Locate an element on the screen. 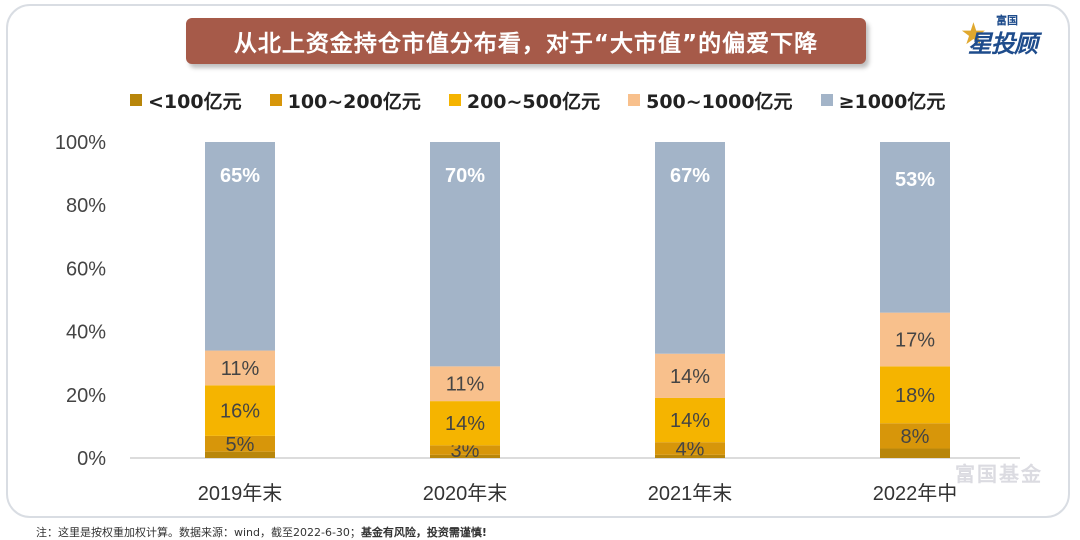 This screenshot has width=1080, height=540. y-tick-label: 20% is located at coordinates (86, 396).